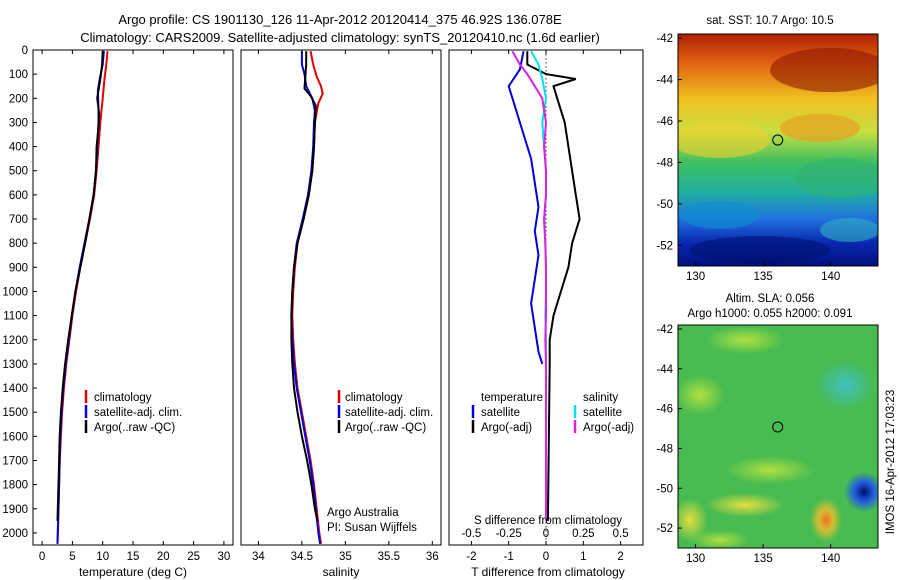  What do you see at coordinates (512, 398) in the screenshot?
I see `legend-temperature-title: temperature` at bounding box center [512, 398].